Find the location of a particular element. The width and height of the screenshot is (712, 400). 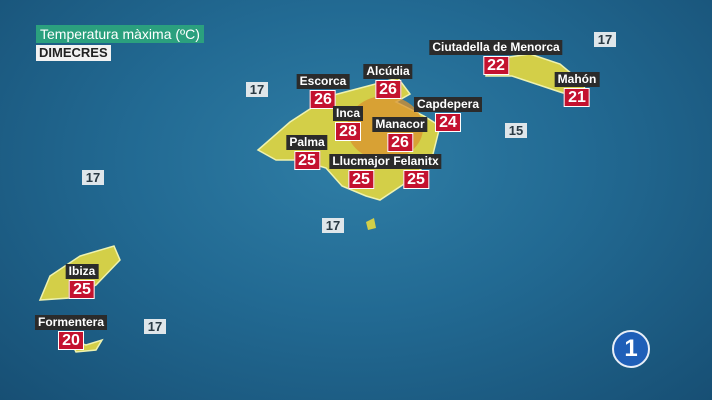

city-temp: 28 is located at coordinates (347, 131).